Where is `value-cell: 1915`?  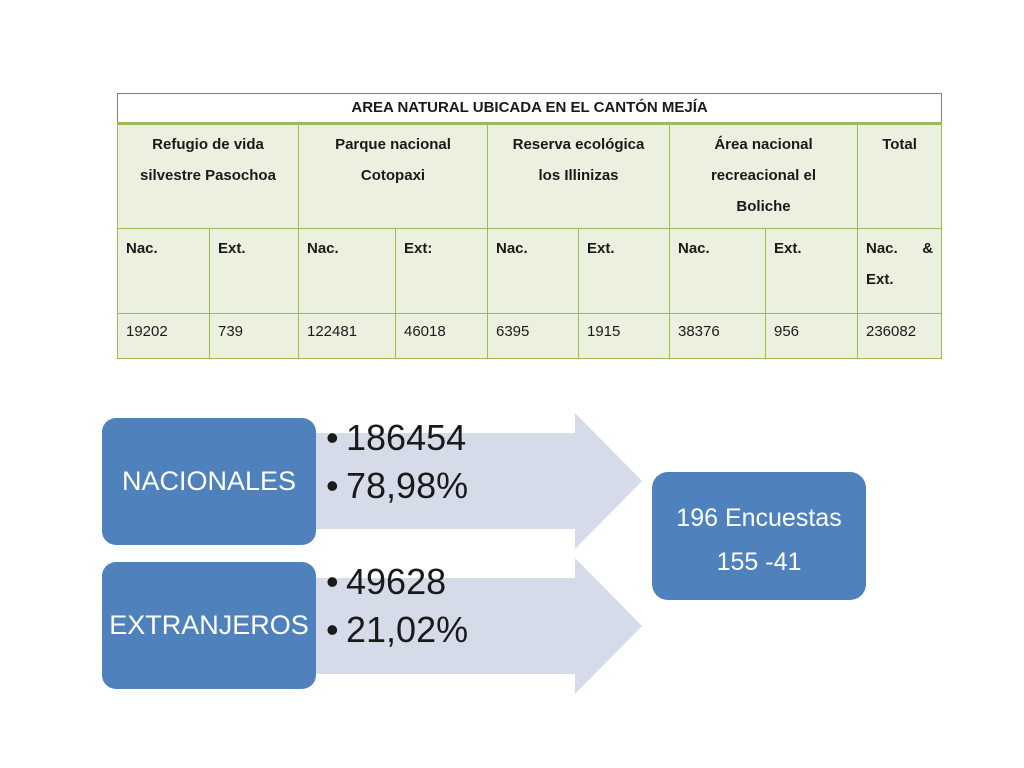
value-cell: 1915 is located at coordinates (624, 336).